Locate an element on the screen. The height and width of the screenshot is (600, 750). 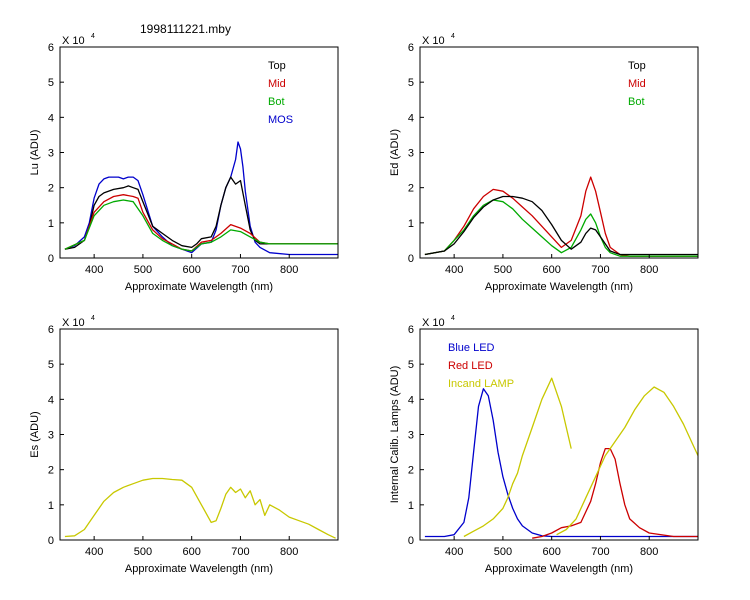
y-axis-label: Lu (ADU) is located at coordinates (35, 153).